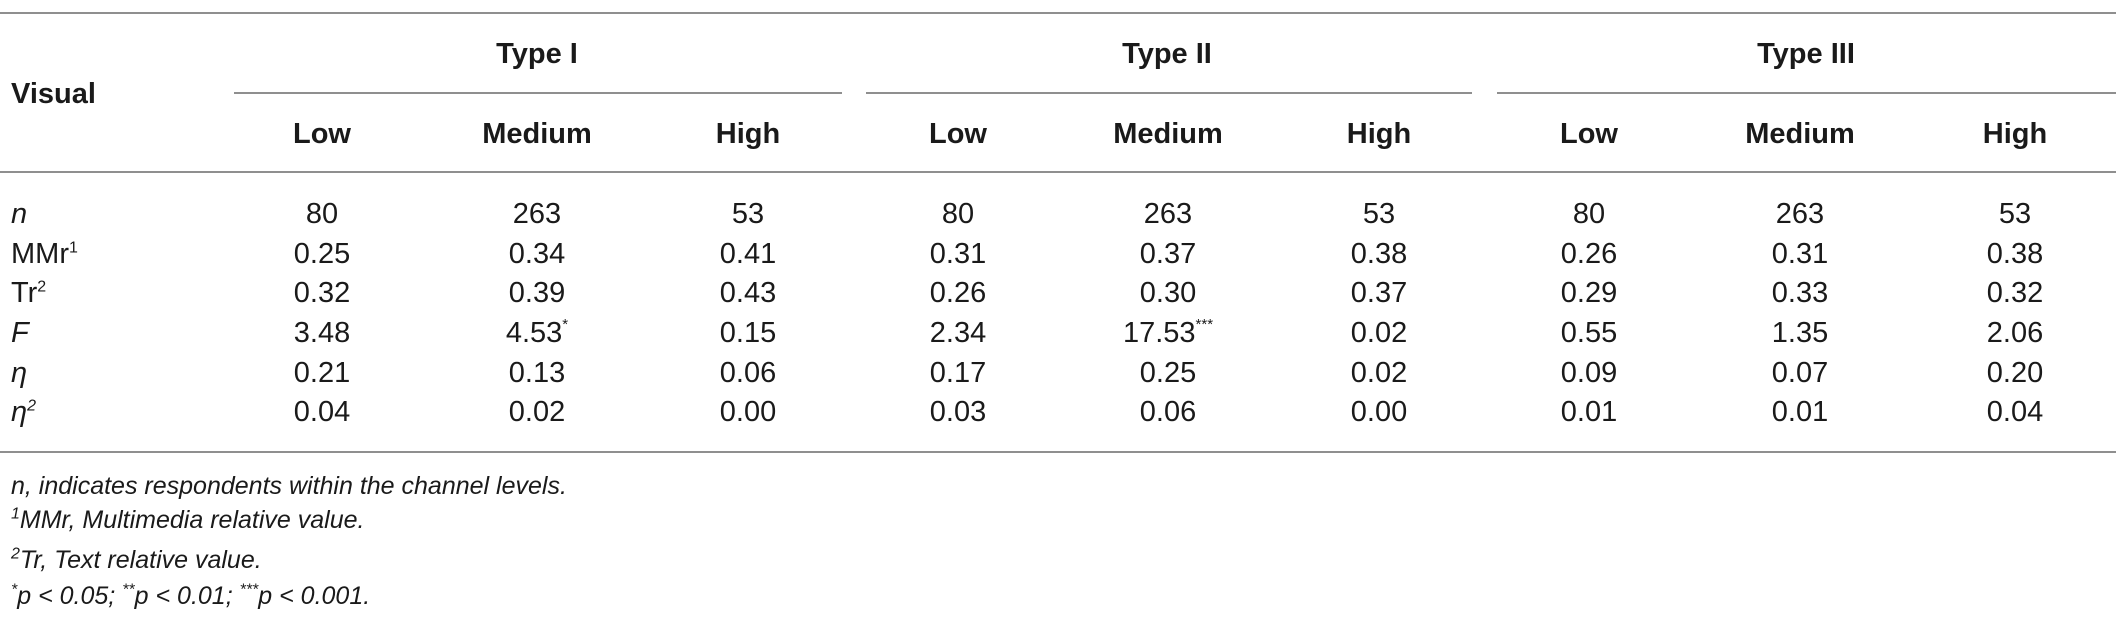  Describe the element at coordinates (192, 520) in the screenshot. I see `note-mmr-text: MMr, Multimedia relative value.` at that location.